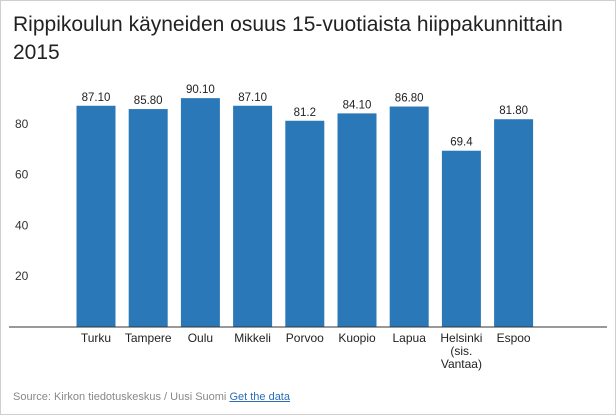 The height and width of the screenshot is (415, 616). Describe the element at coordinates (22, 225) in the screenshot. I see `y-tick-label: 40` at that location.